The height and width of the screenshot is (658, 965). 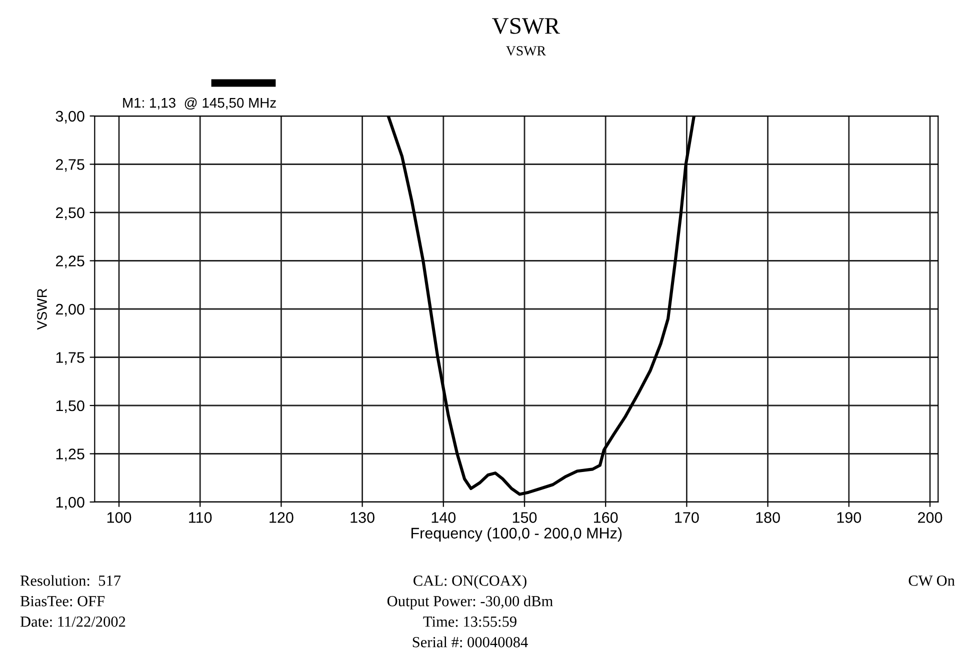 I want to click on text: M1: 1,13 @ 145,50 MHz, so click(x=199, y=104).